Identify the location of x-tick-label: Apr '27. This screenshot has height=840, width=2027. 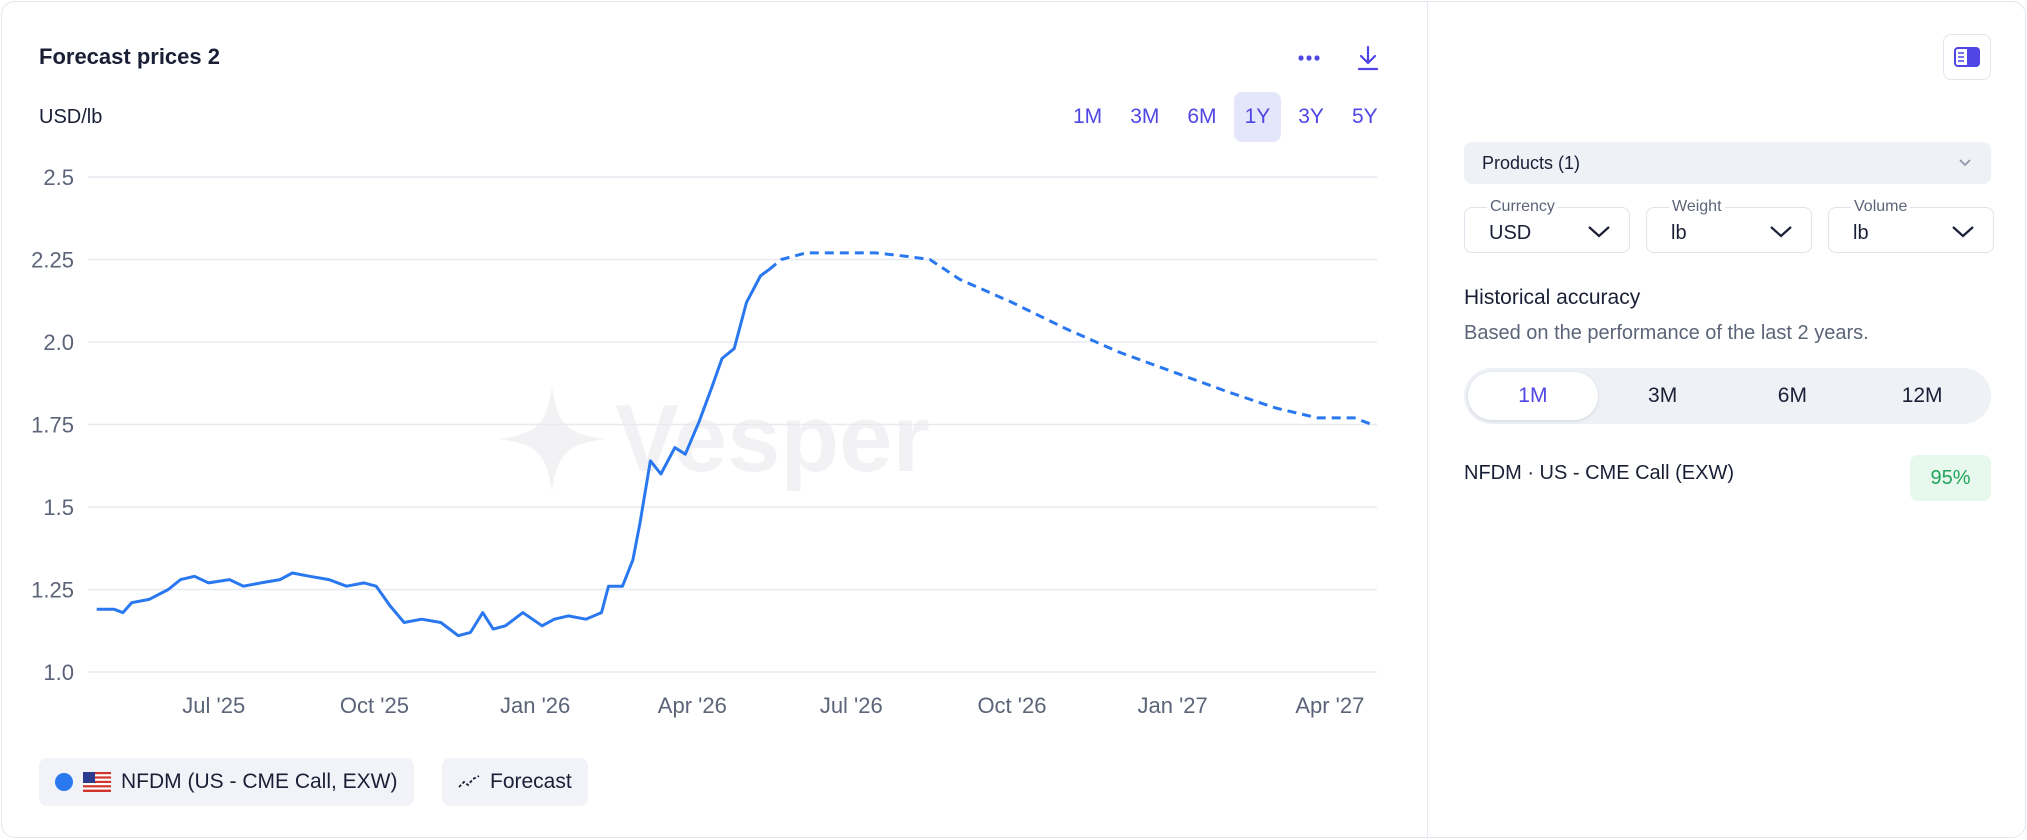
(1329, 705).